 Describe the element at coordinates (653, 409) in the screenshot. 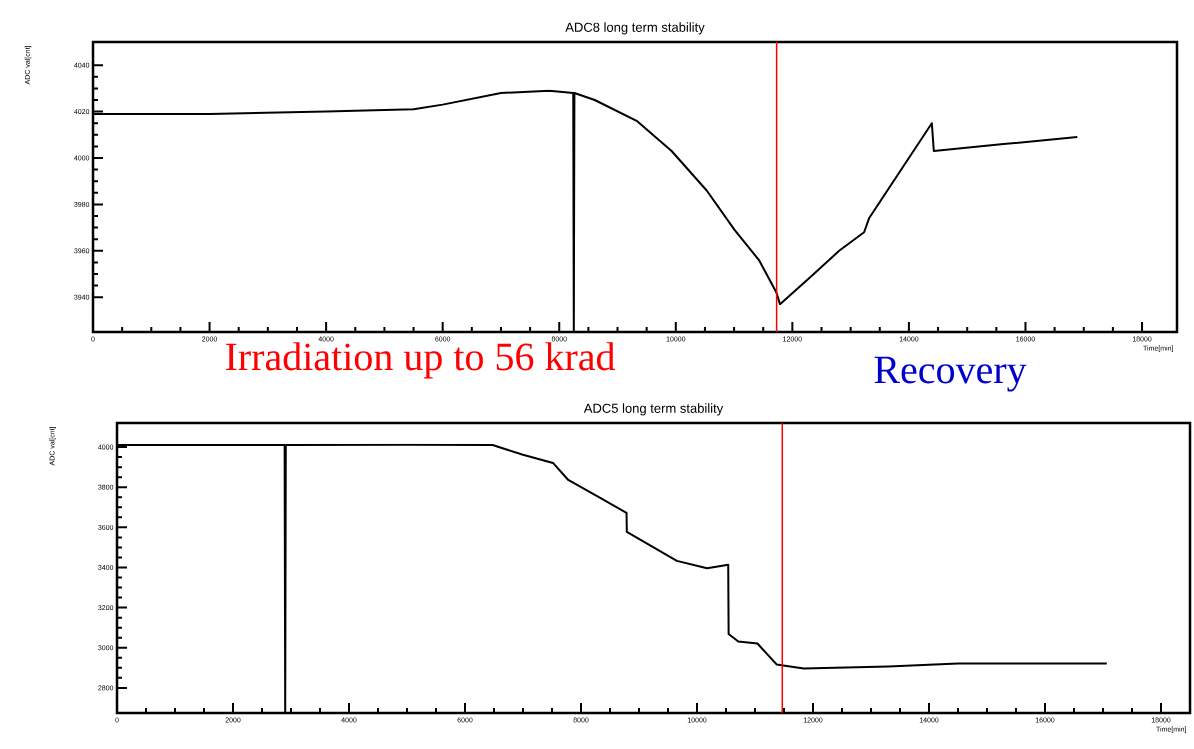

I see `chart-title: ADC5 long term stability` at that location.